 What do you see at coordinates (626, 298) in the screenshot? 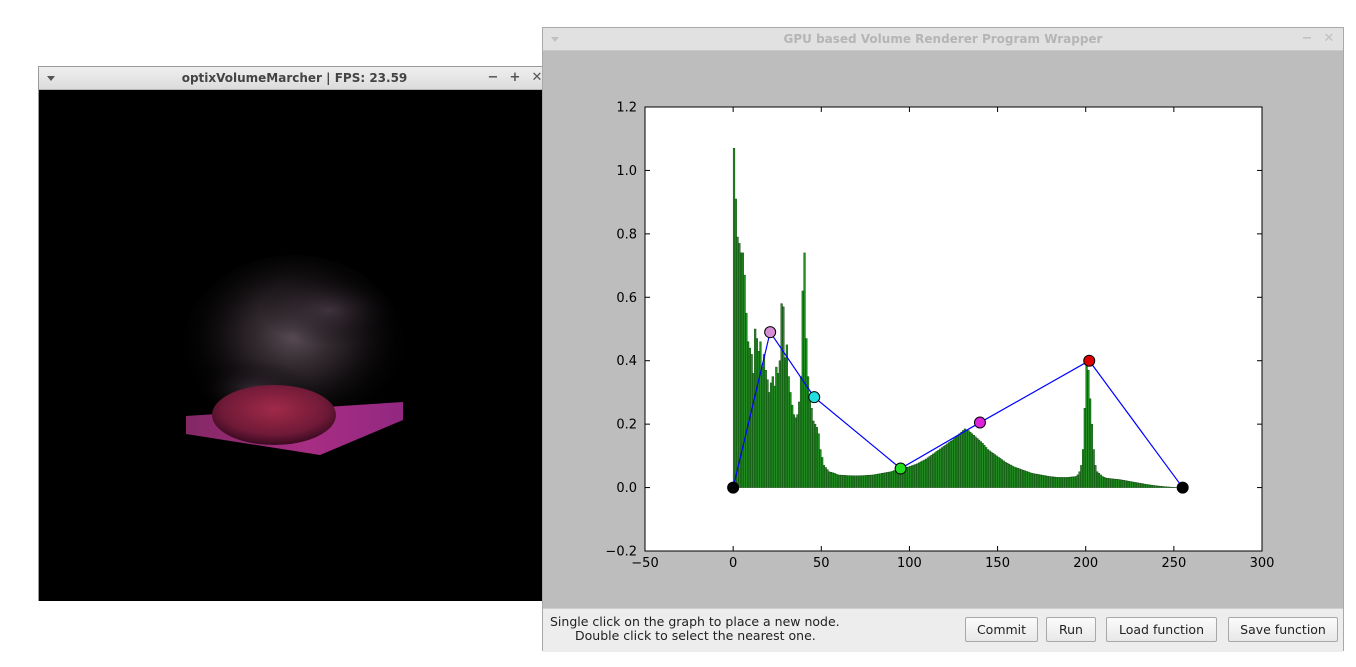
I see `y-tick-label: 0.6` at bounding box center [626, 298].